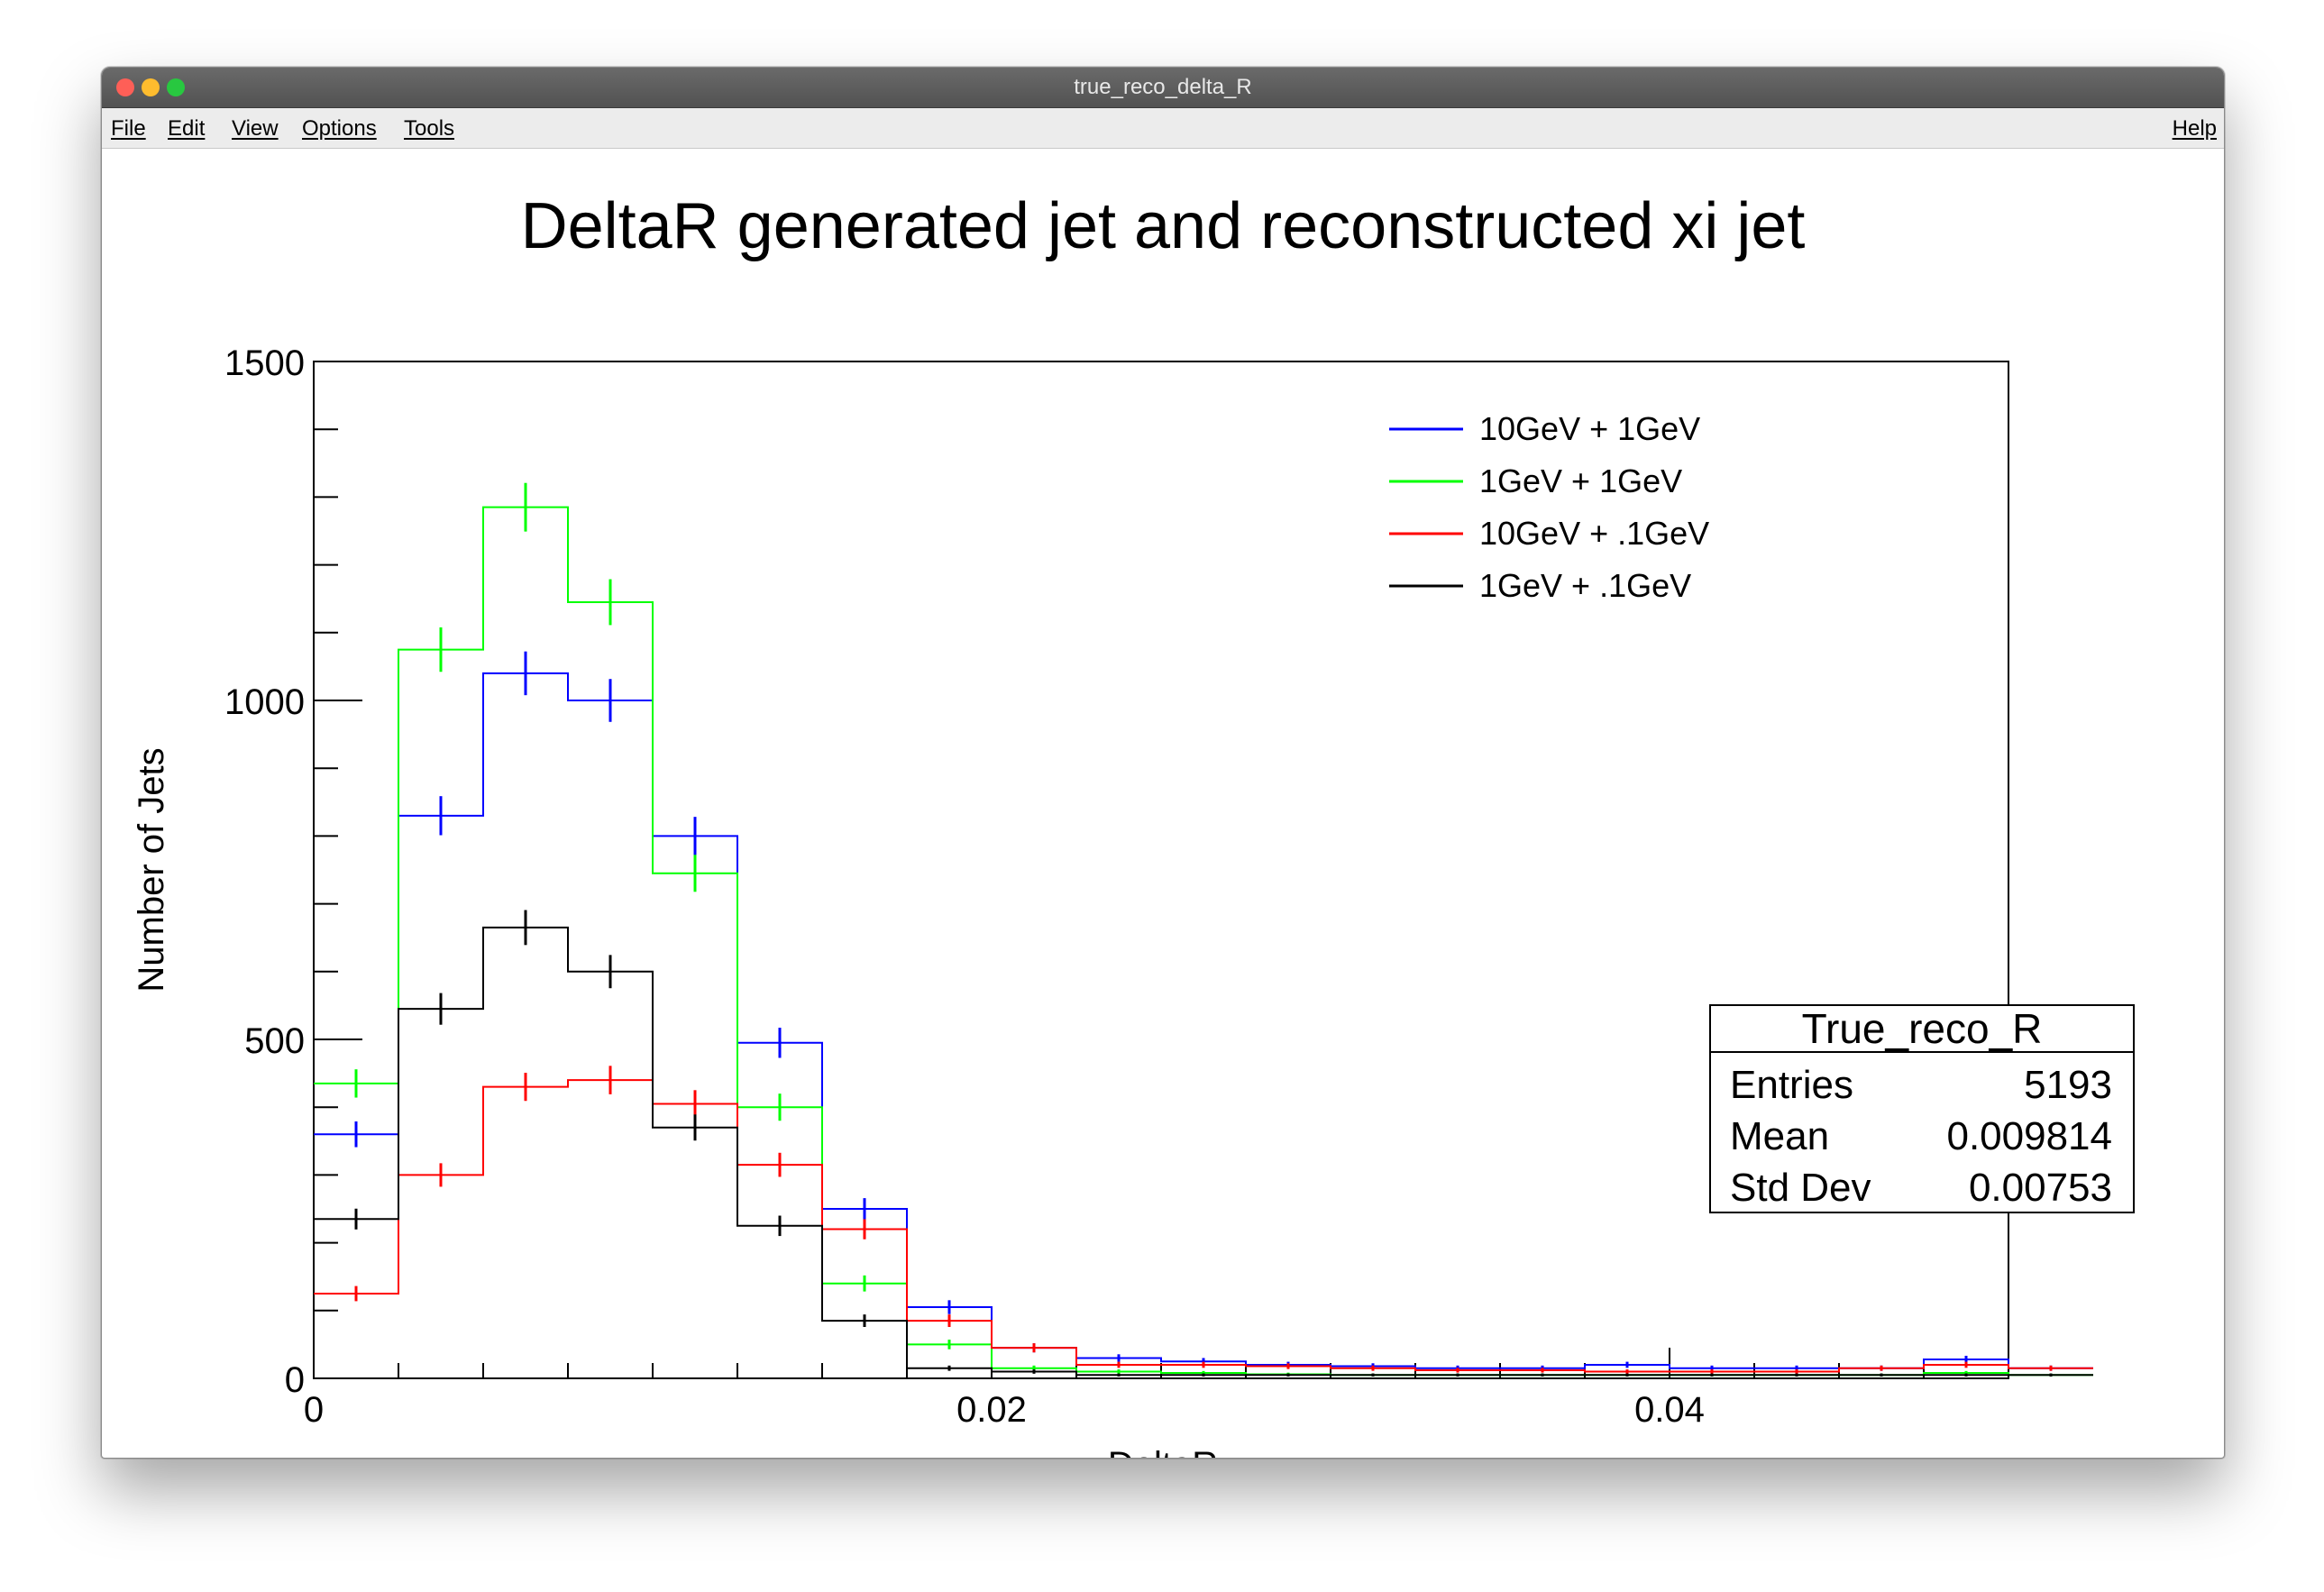 This screenshot has height=1592, width=2324. I want to click on stats-box-title: True_reco_R, so click(1922, 1028).